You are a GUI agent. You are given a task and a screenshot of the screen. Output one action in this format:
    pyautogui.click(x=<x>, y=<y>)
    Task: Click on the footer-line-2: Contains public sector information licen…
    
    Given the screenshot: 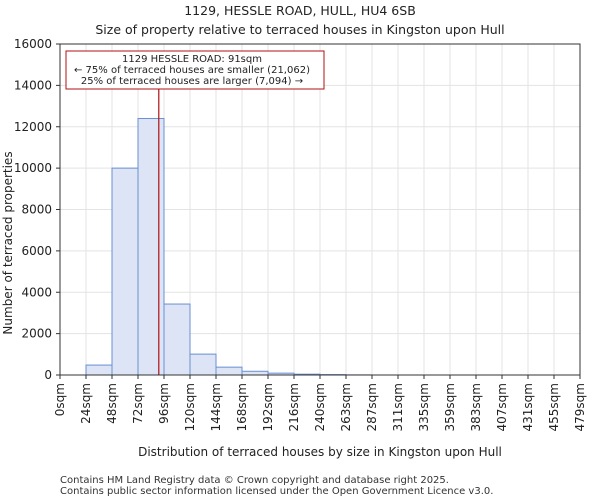 What is the action you would take?
    pyautogui.click(x=276, y=491)
    